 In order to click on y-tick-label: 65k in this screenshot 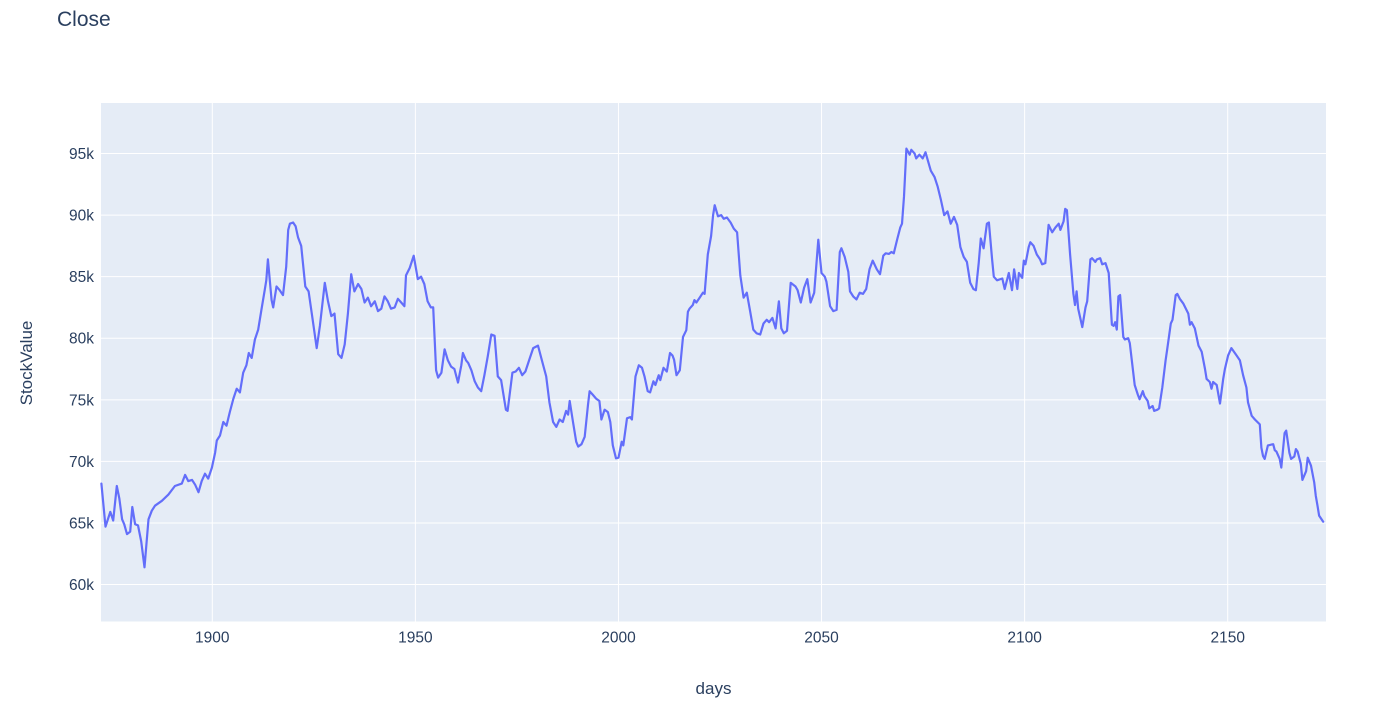, I will do `click(81, 523)`.